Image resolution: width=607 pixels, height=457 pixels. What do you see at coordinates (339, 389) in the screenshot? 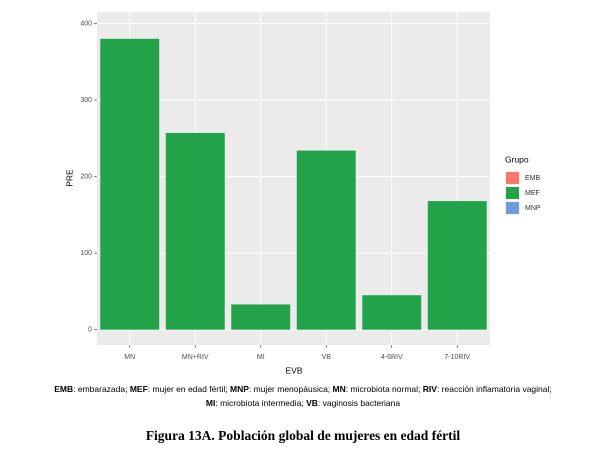
I see `caption-segment: MN` at bounding box center [339, 389].